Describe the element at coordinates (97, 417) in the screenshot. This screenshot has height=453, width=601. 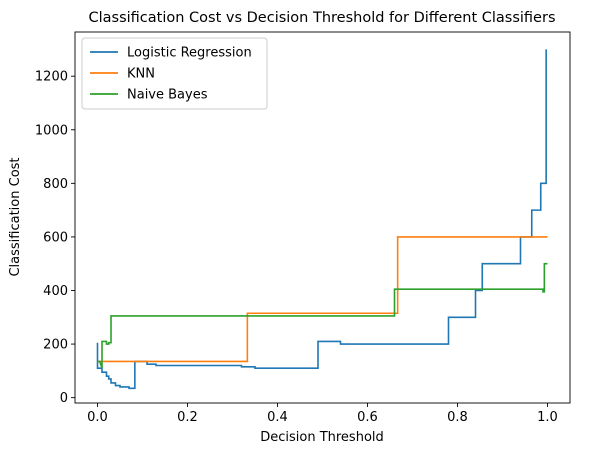
I see `x-tick-label: 0.0` at that location.